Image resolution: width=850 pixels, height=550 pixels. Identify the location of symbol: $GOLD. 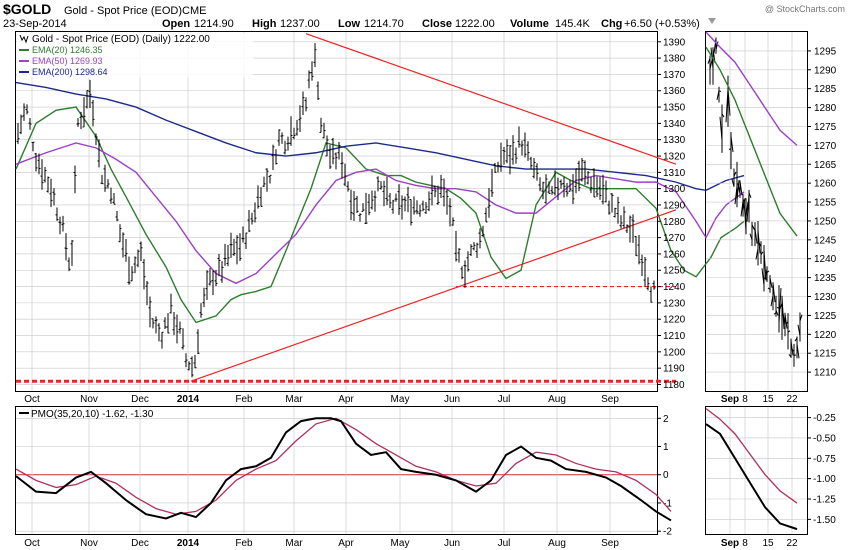
(27, 9).